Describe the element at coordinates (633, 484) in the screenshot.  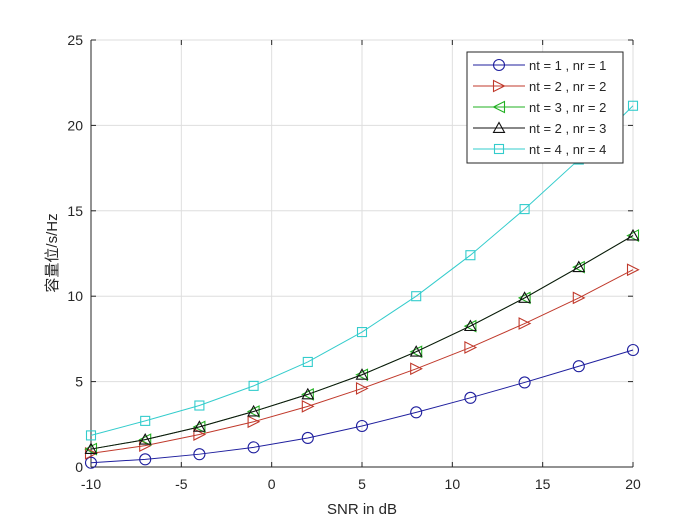
I see `x-tick-label: 20` at that location.